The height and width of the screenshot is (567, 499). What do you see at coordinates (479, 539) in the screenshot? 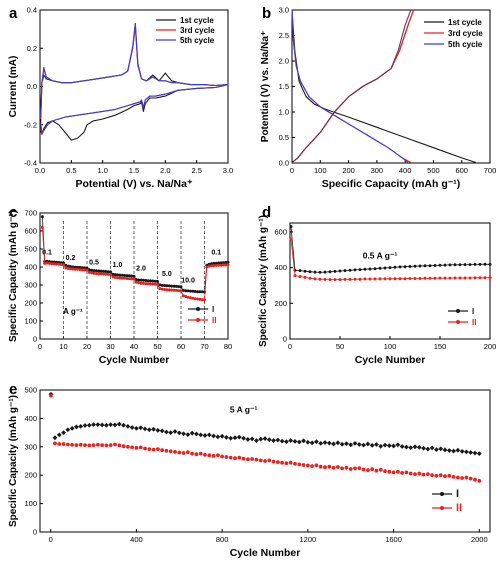
I see `x-tick-label-e: 2000` at bounding box center [479, 539].